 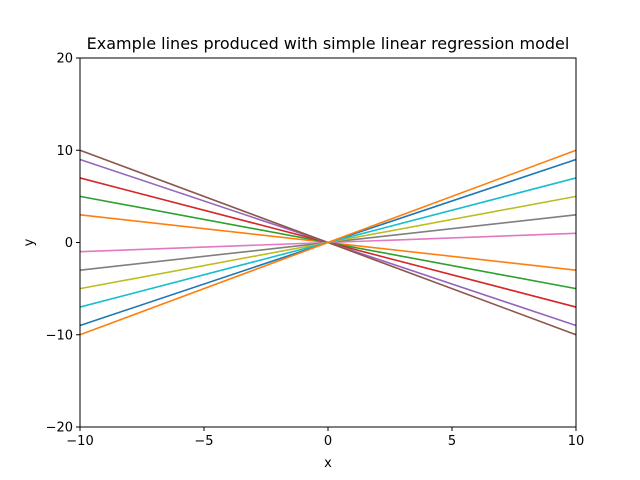 I want to click on x-tick-label: 10, so click(x=576, y=441).